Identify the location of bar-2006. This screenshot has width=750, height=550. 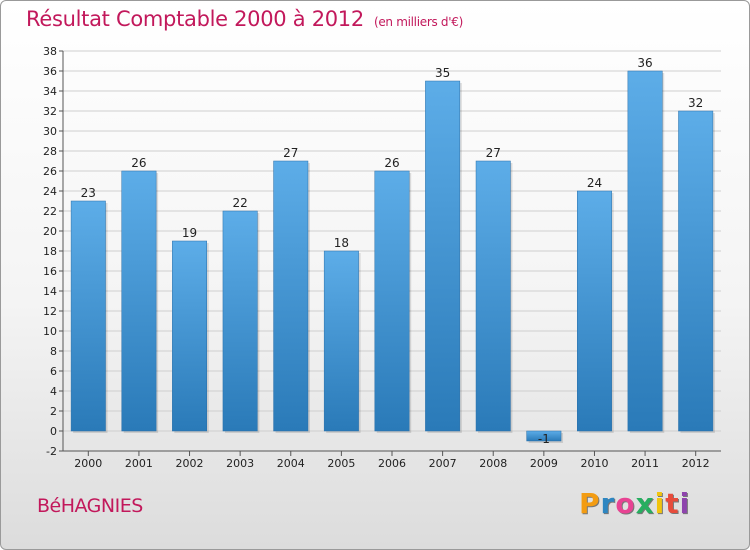
(392, 301).